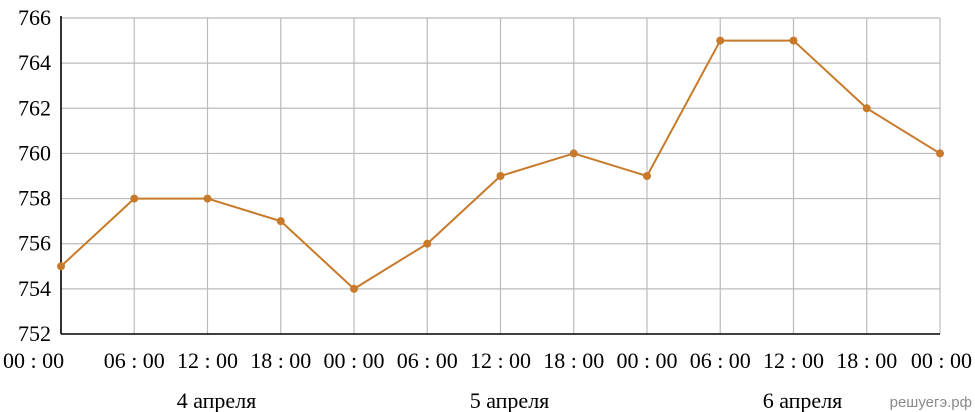 The height and width of the screenshot is (412, 975). What do you see at coordinates (34, 62) in the screenshot?
I see `y-tick-label: 764` at bounding box center [34, 62].